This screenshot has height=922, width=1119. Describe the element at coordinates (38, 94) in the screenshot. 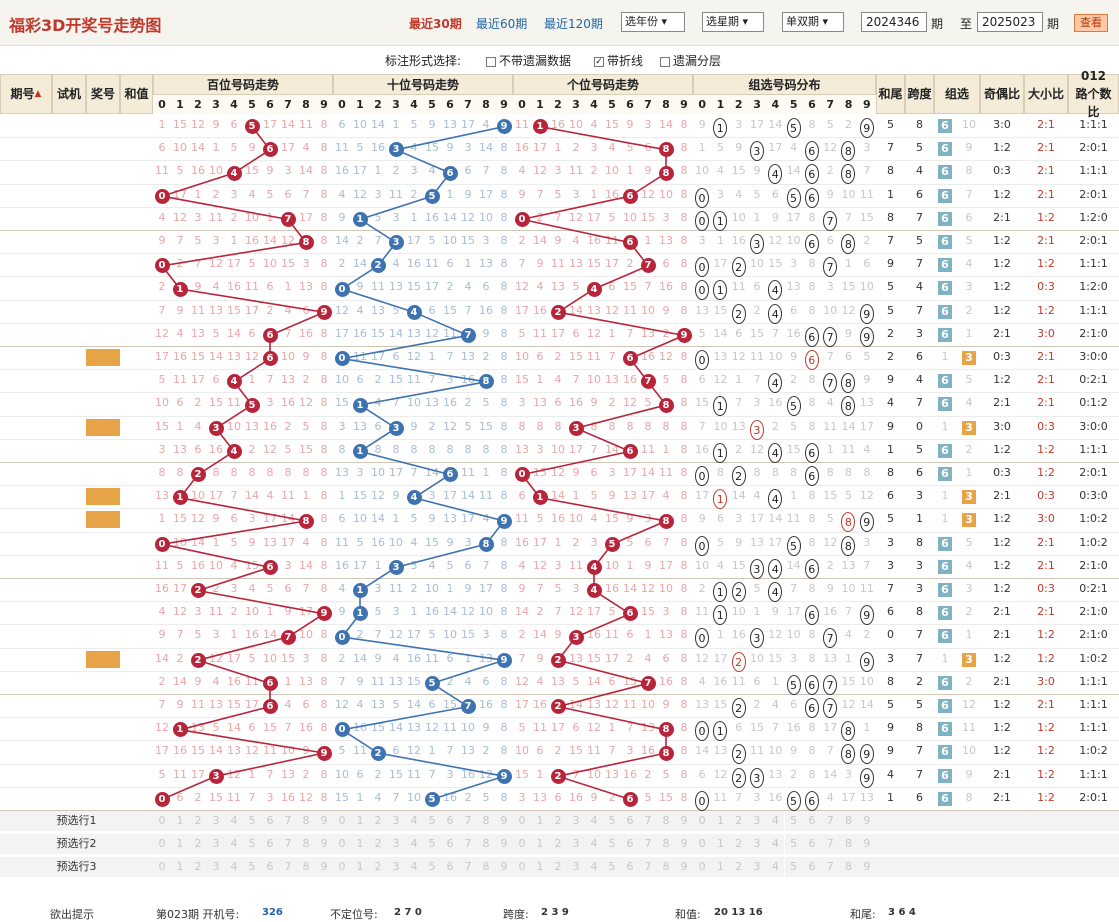

I see `sort-icon: ▲` at that location.